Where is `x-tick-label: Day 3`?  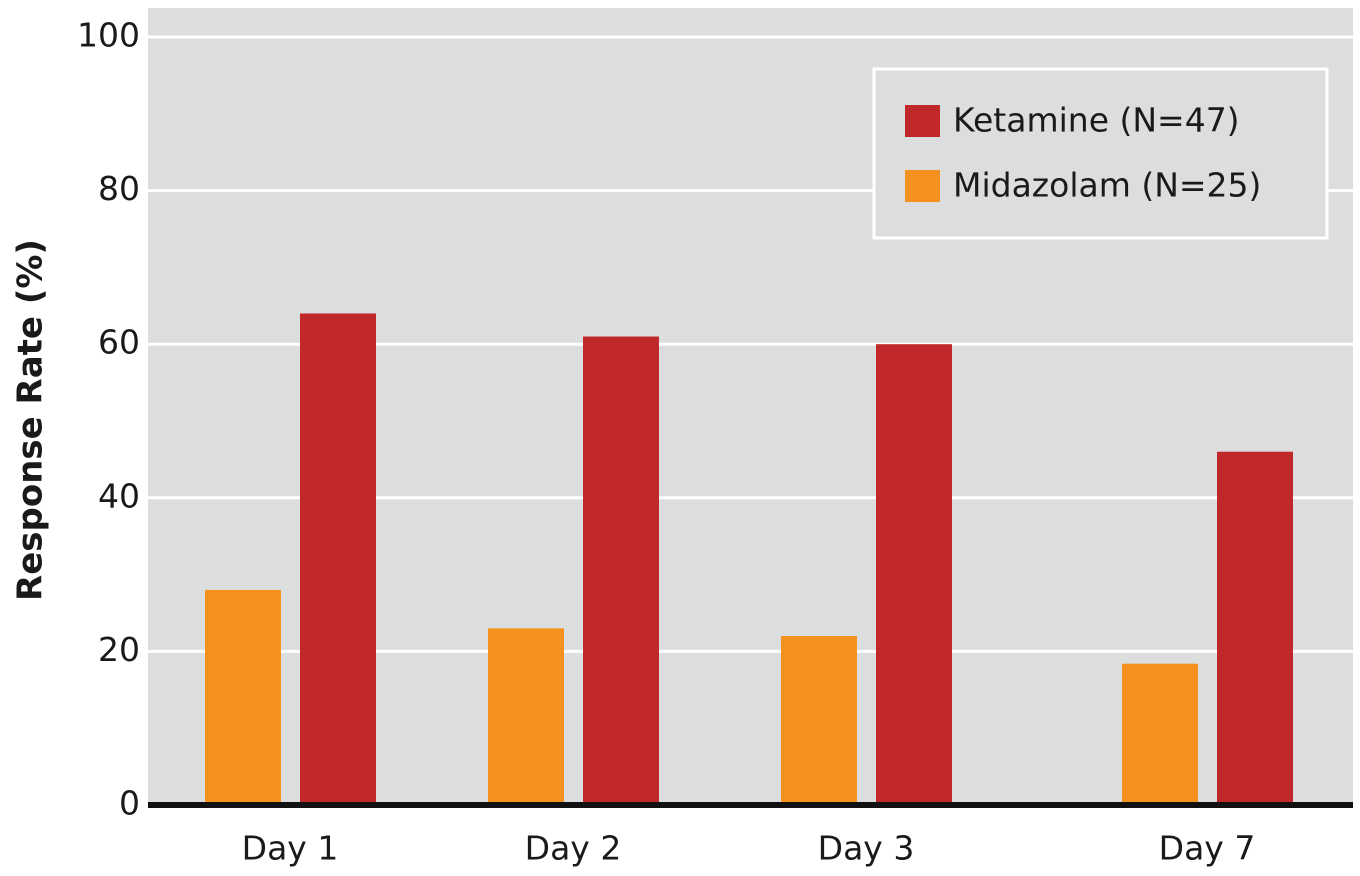
x-tick-label: Day 3 is located at coordinates (866, 848).